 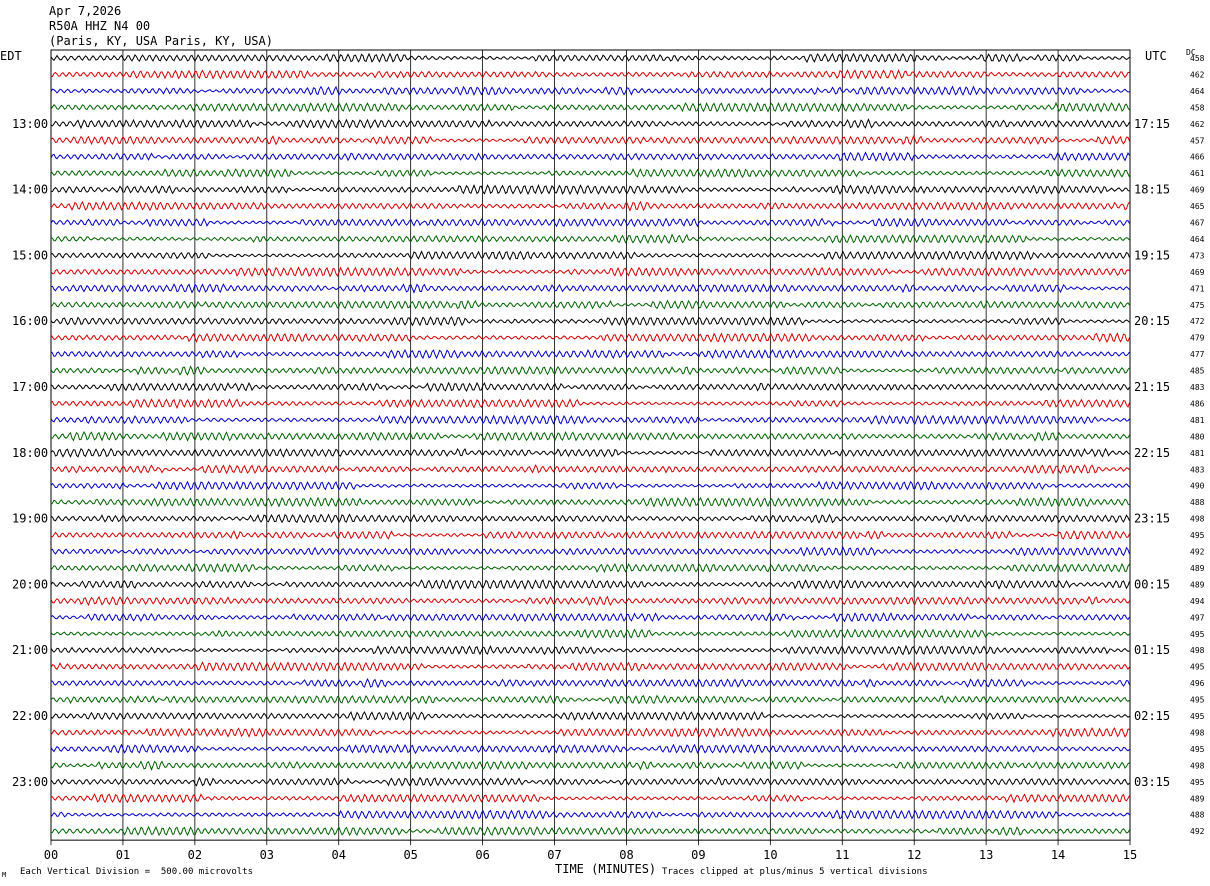 I want to click on x-tick-label: 09, so click(x=698, y=855).